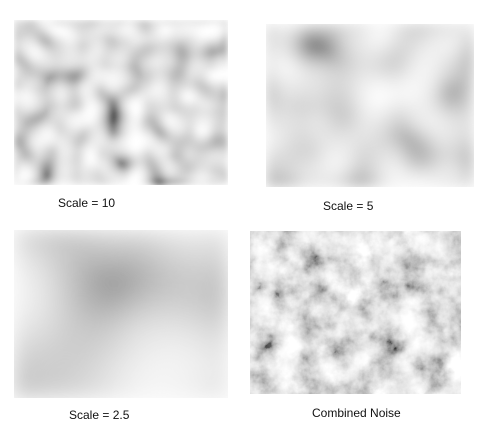 This screenshot has height=435, width=485. I want to click on caption-combined-noise: Combined Noise, so click(356, 413).